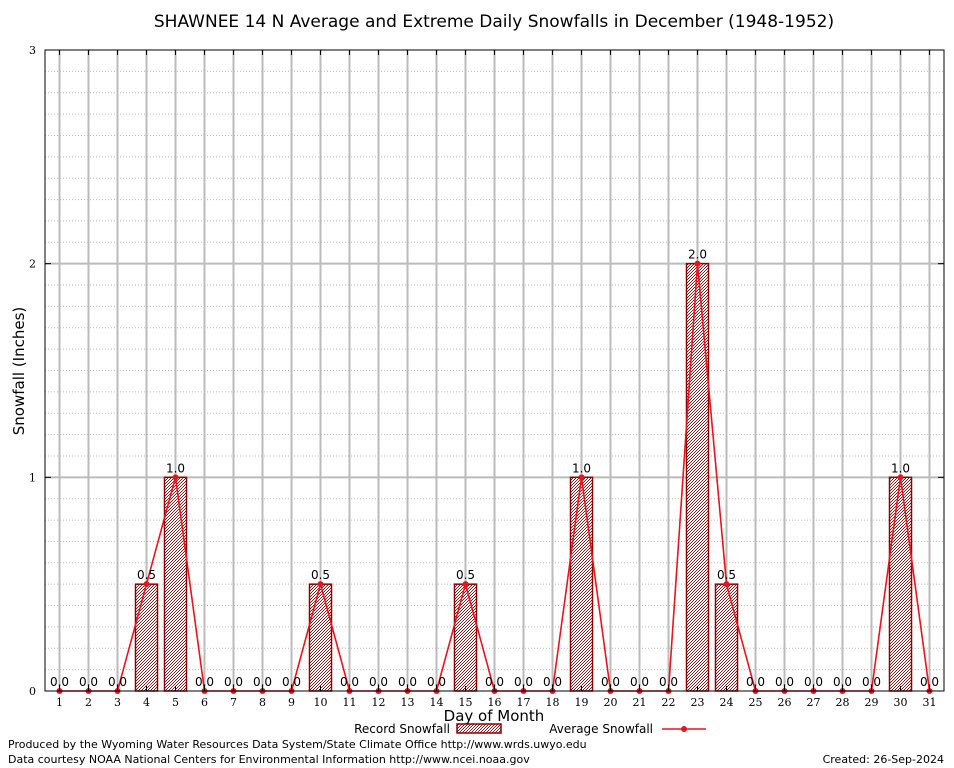 The image size is (954, 768). I want to click on x-tick-label-4: 4, so click(146, 702).